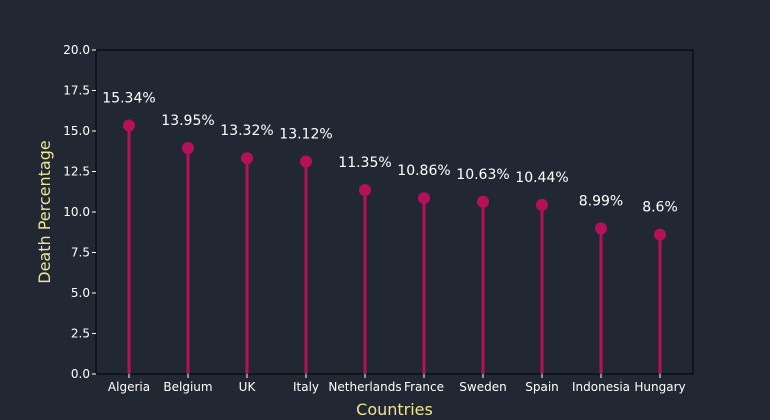 This screenshot has width=770, height=420. I want to click on data-label: 10.86%, so click(423, 171).